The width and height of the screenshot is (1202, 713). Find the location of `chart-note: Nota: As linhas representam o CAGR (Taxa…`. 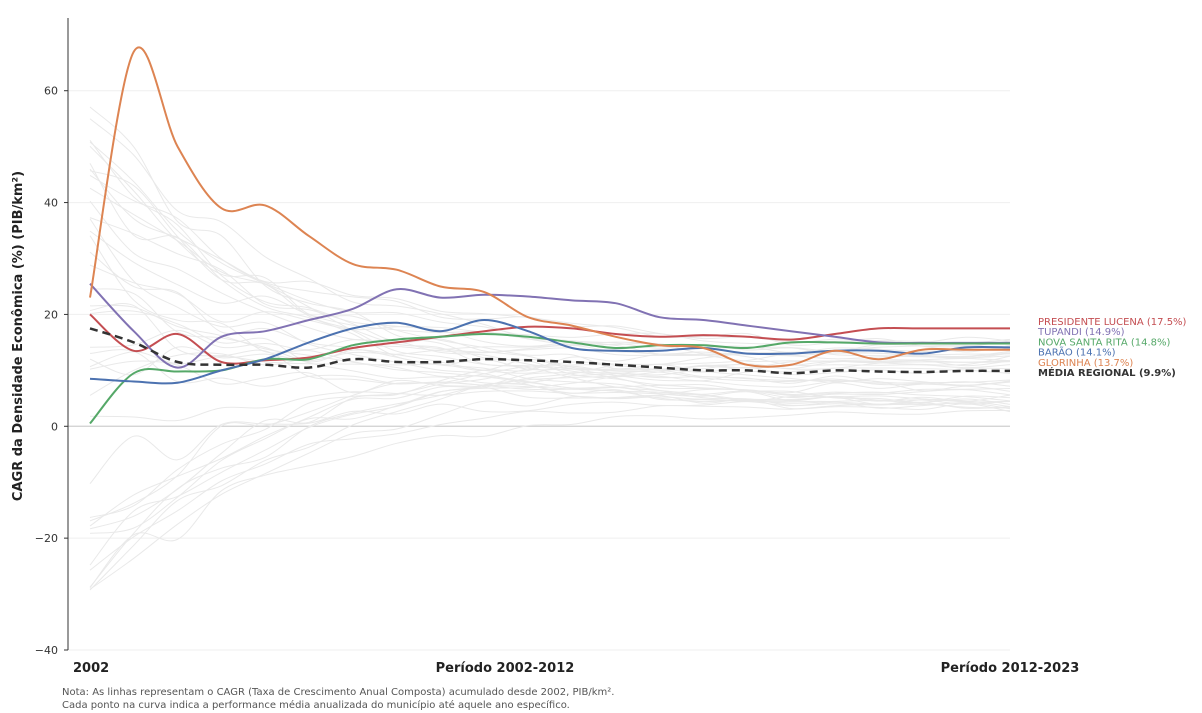

chart-note: Nota: As linhas representam o CAGR (Taxa… is located at coordinates (338, 699).